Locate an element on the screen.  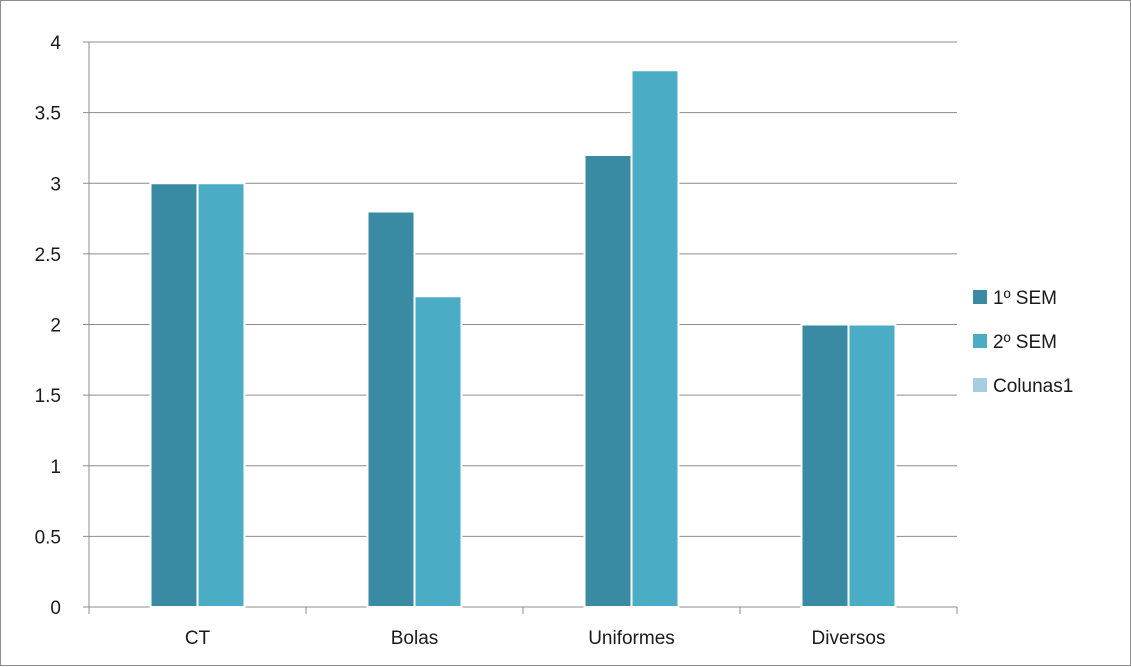
y-tick-label: 4 is located at coordinates (55, 43).